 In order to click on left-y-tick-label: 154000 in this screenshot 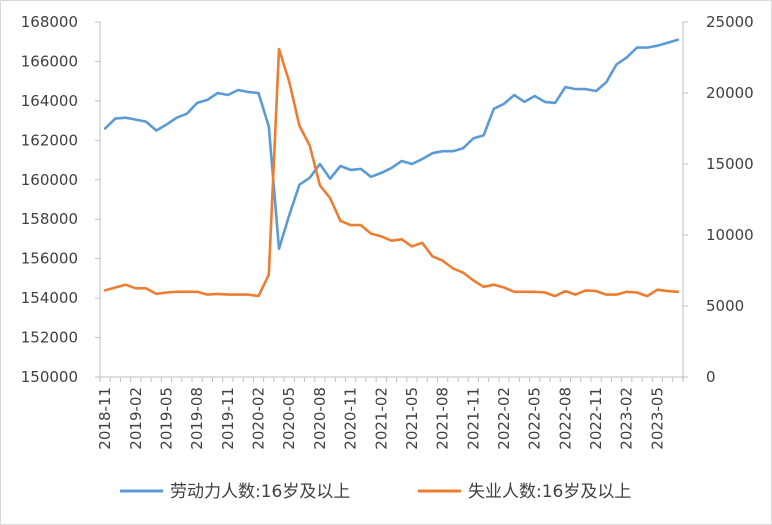, I will do `click(49, 298)`.